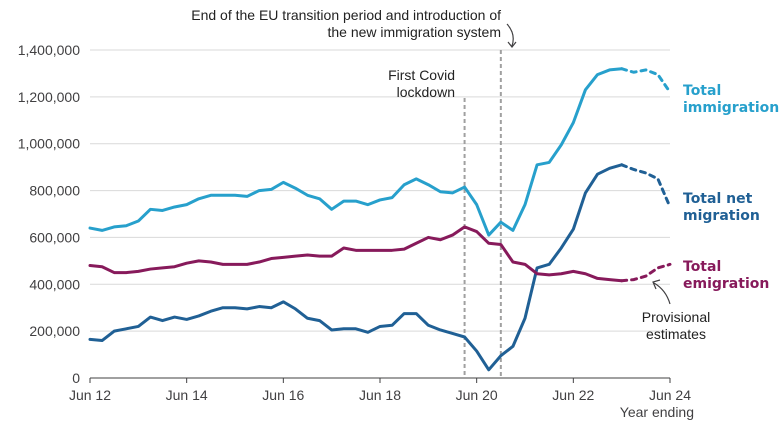 This screenshot has height=431, width=784. I want to click on provisional-arrow, so click(662, 293).